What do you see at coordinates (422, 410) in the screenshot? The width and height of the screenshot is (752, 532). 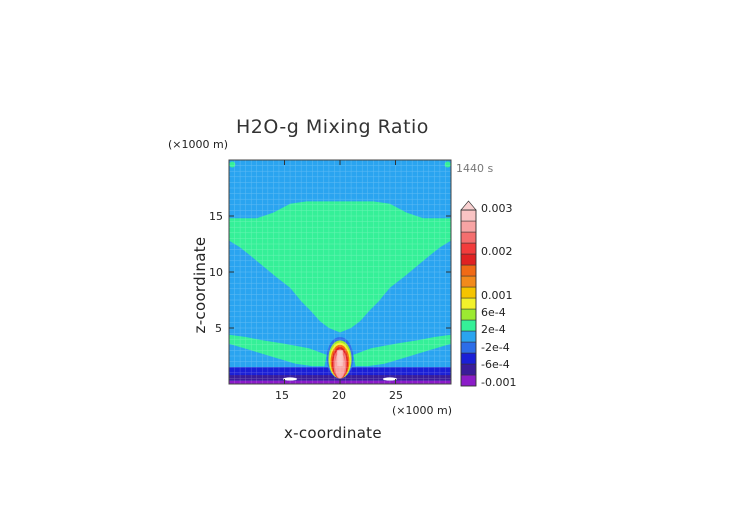 I see `x-unit-label: (×1000 m)` at bounding box center [422, 410].